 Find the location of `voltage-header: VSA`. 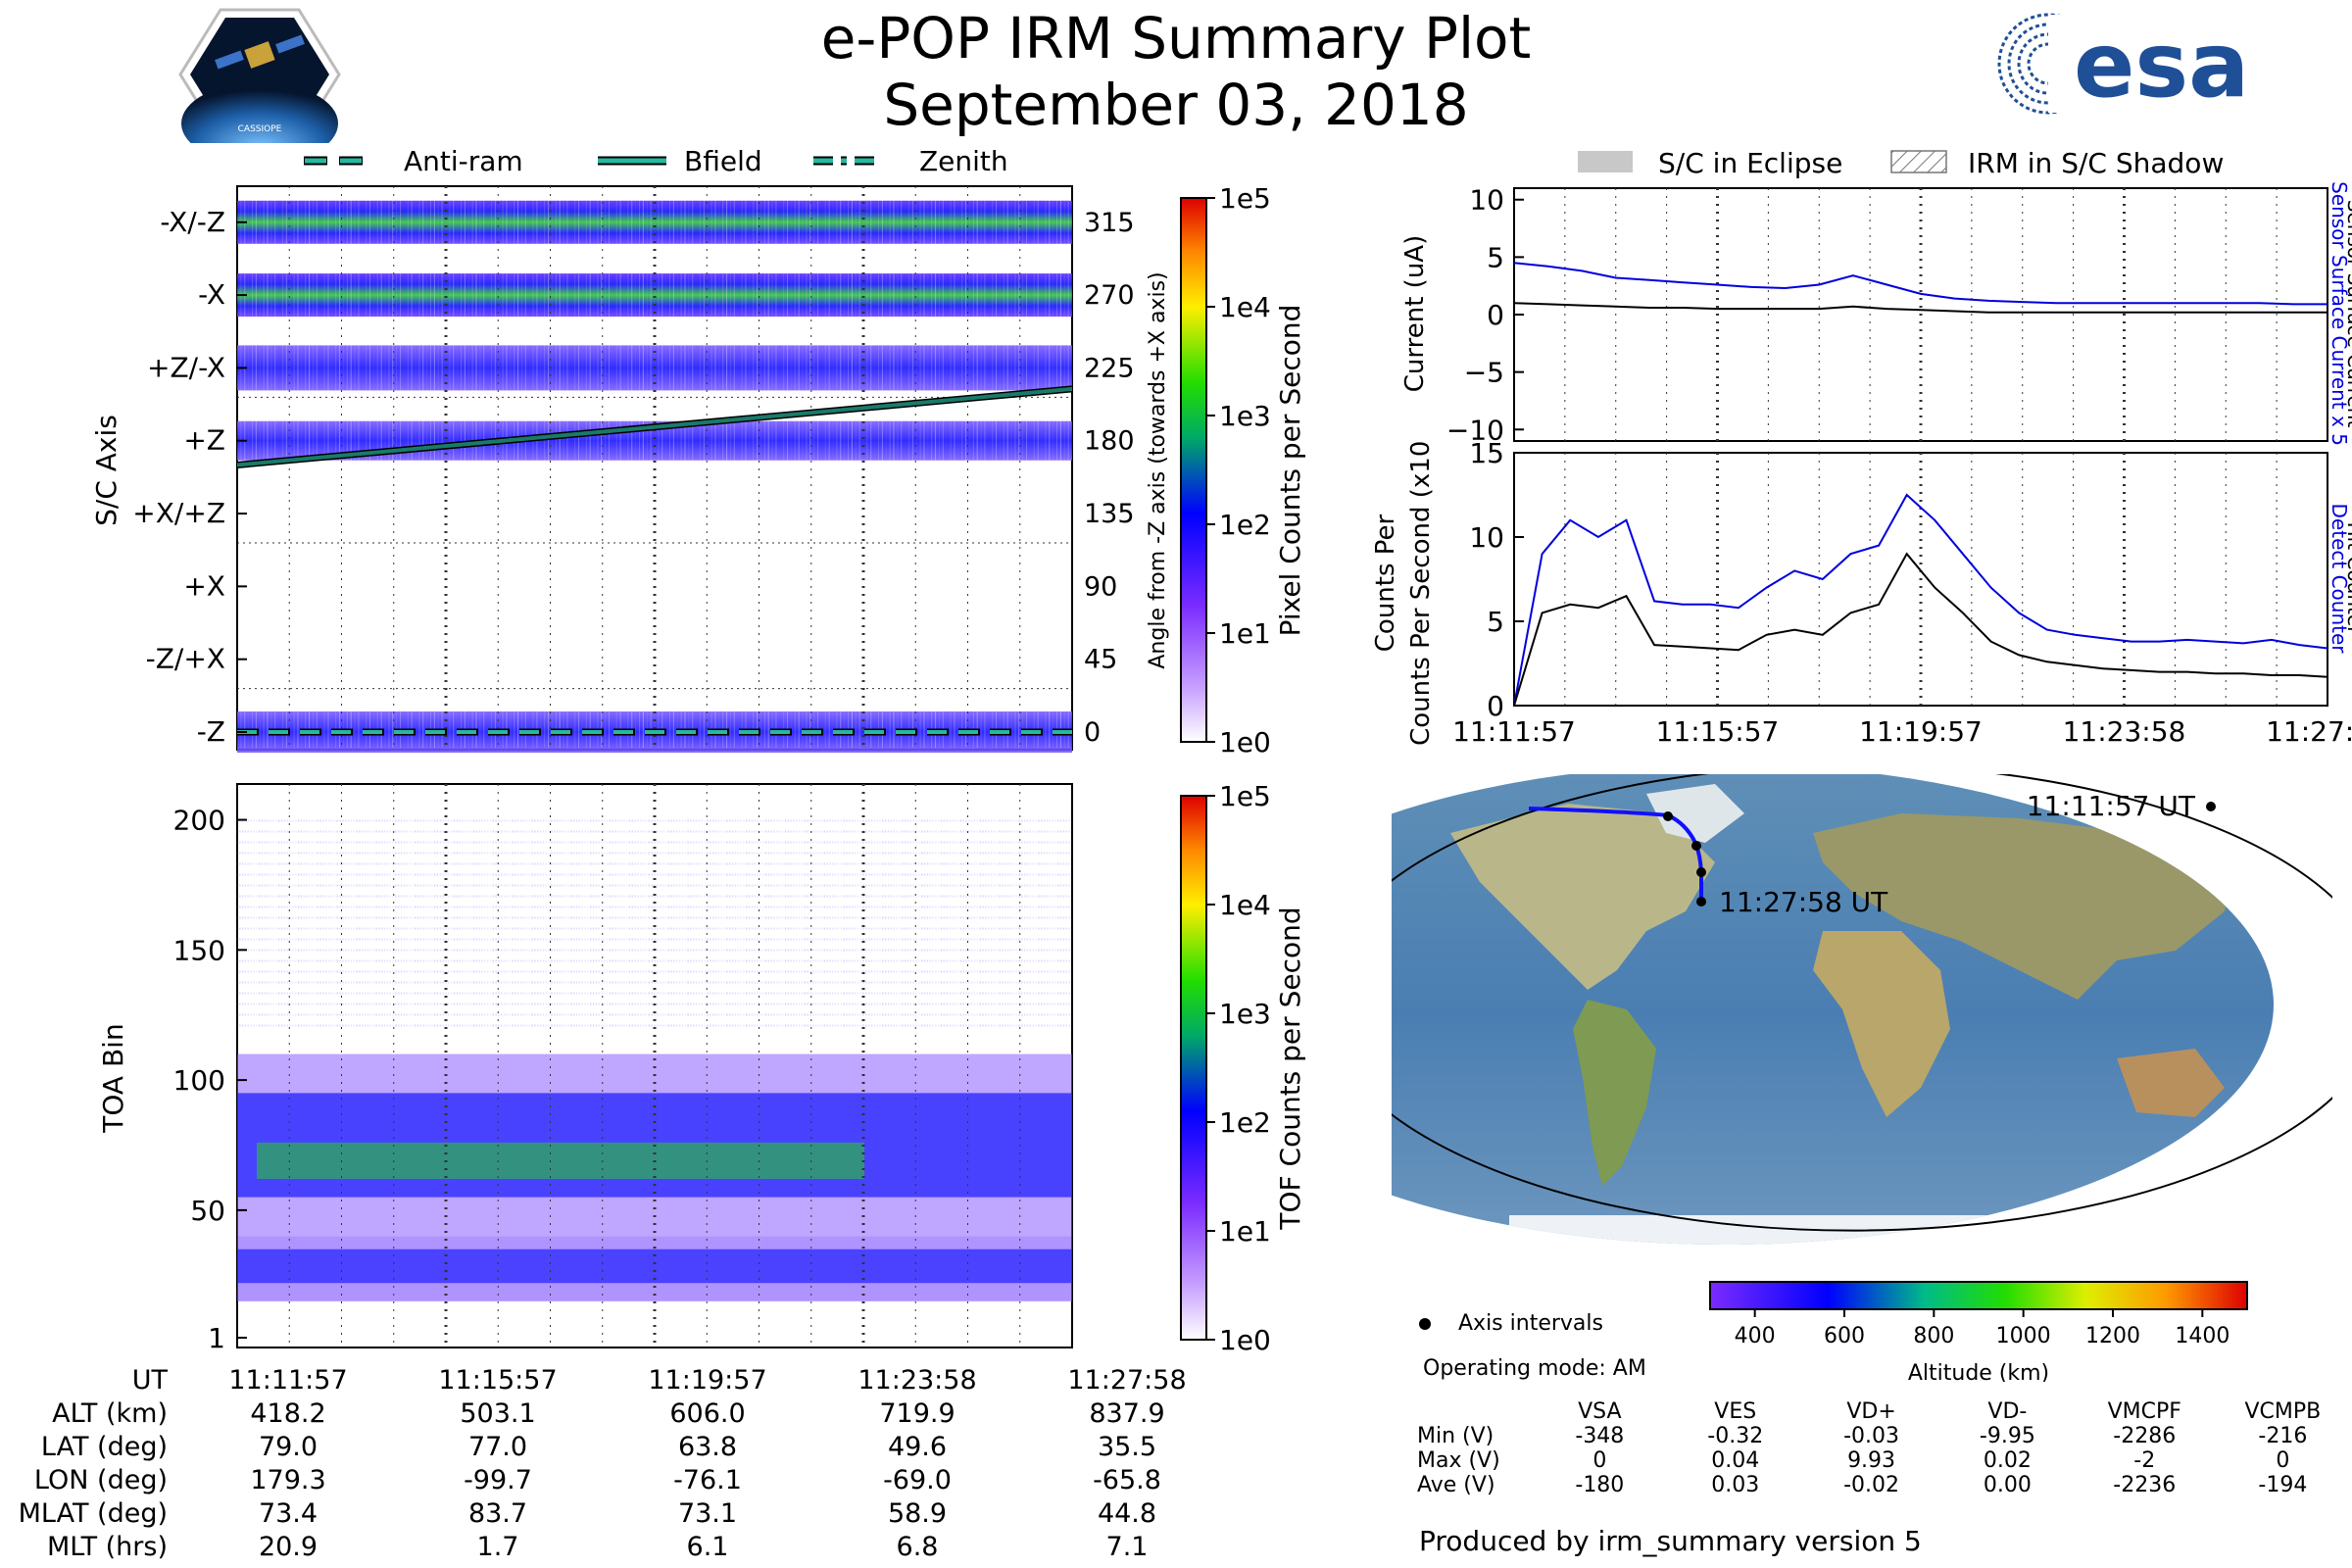

voltage-header: VSA is located at coordinates (1600, 1411).